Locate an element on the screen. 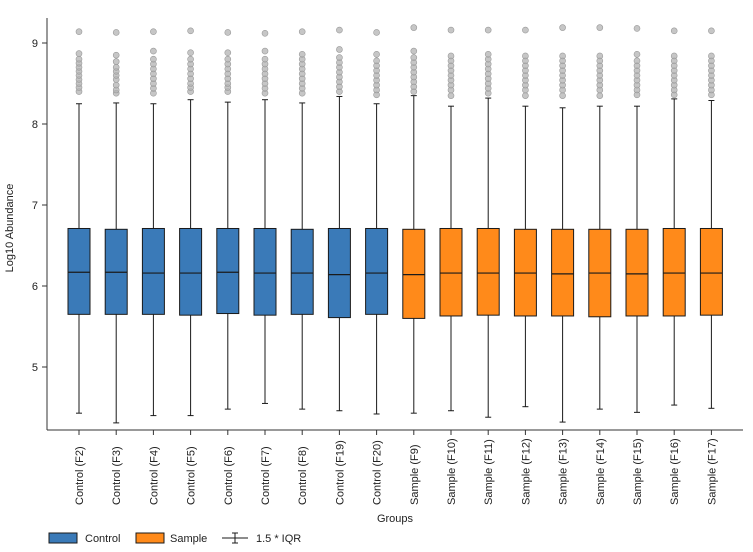 The image size is (753, 552). category-label: Sample (F12) is located at coordinates (526, 471).